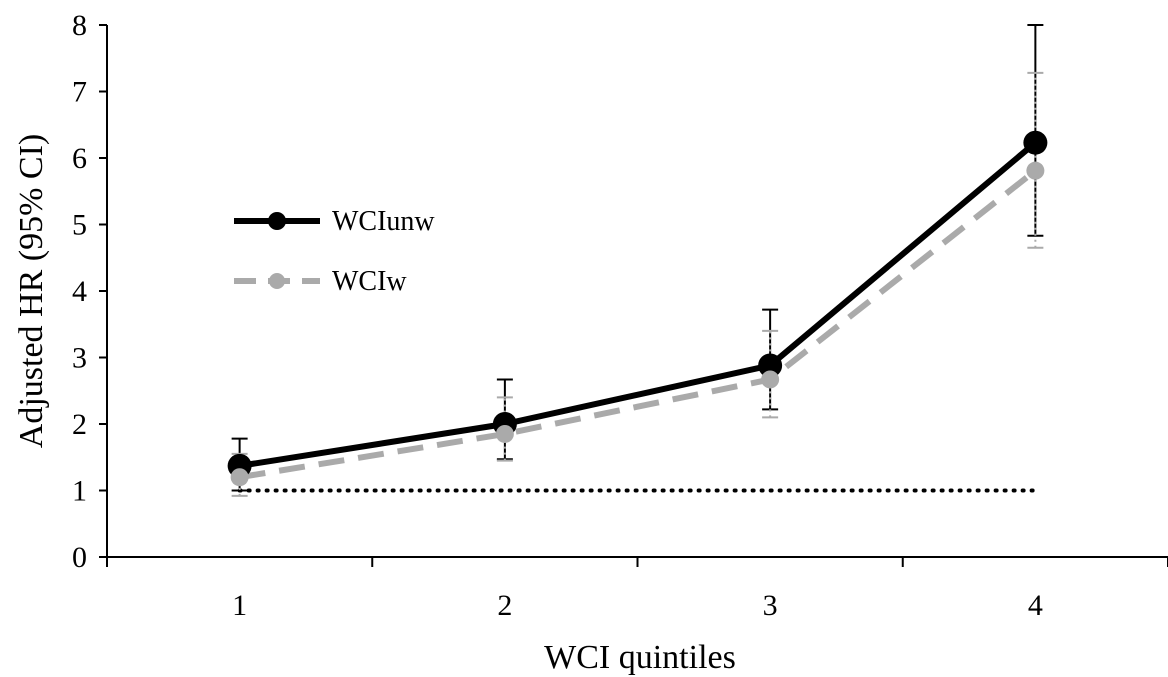 The height and width of the screenshot is (677, 1168). Describe the element at coordinates (79, 92) in the screenshot. I see `y-tick-label-7: 7` at that location.